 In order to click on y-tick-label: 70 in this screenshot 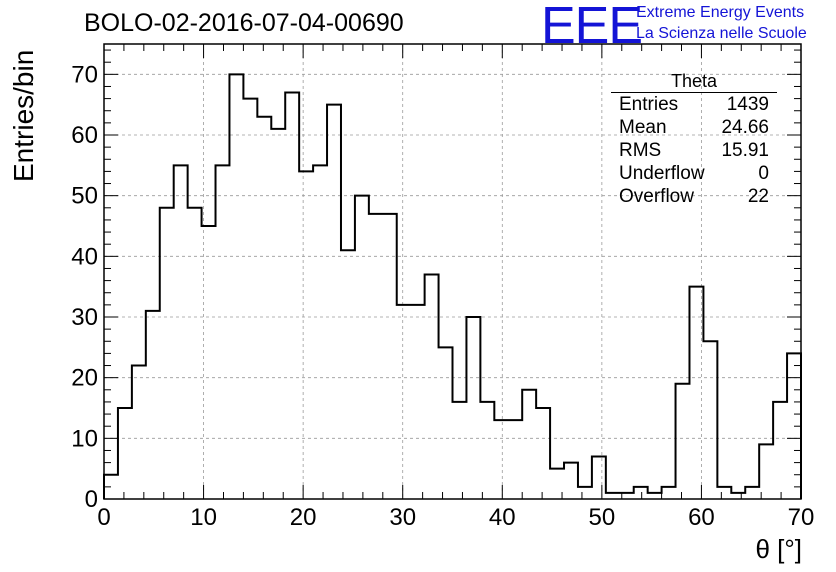, I will do `click(84, 74)`.